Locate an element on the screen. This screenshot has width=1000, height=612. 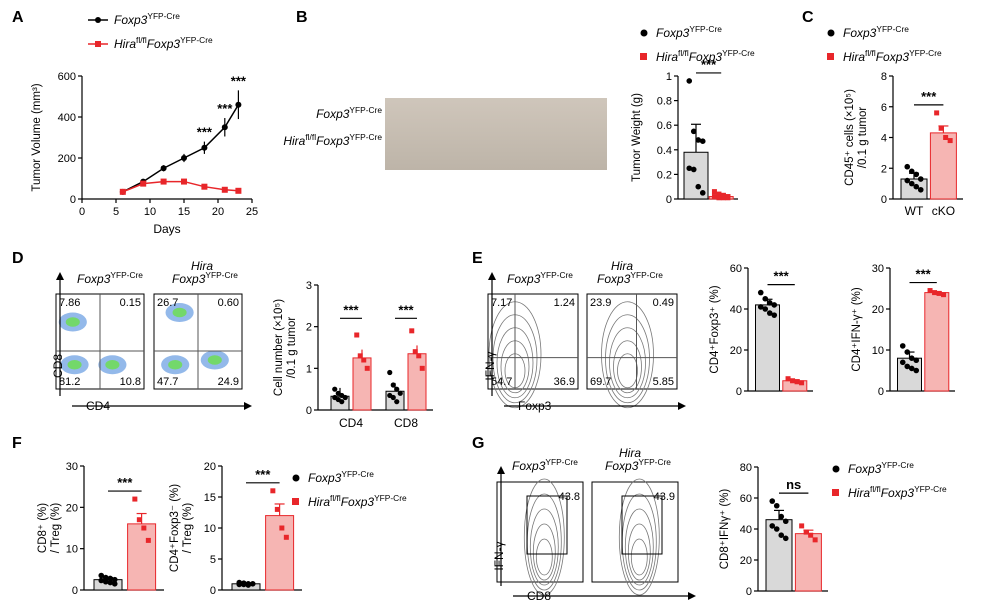
F-bar1-y-tick-label: 20 is located at coordinates (72, 508).